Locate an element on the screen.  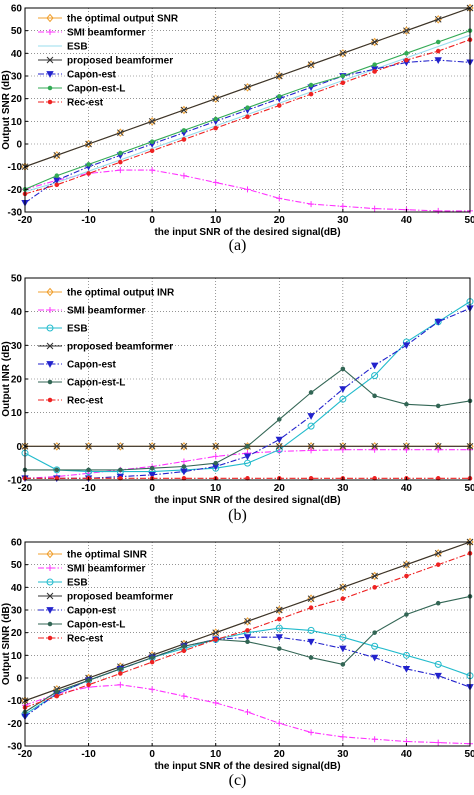
y-axis-label: Output SINR (dB) is located at coordinates (6, 644).